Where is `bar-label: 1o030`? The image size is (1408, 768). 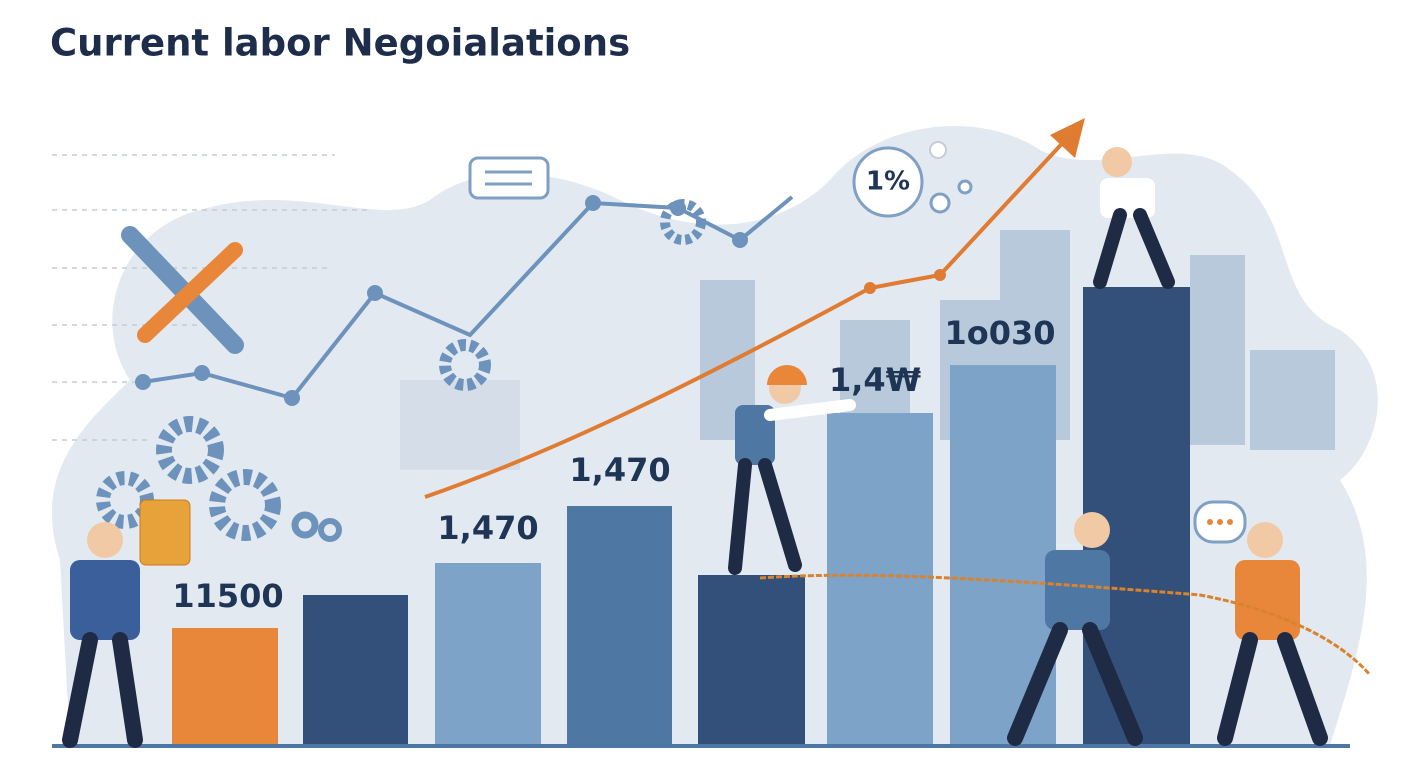
bar-label: 1o030 is located at coordinates (999, 333).